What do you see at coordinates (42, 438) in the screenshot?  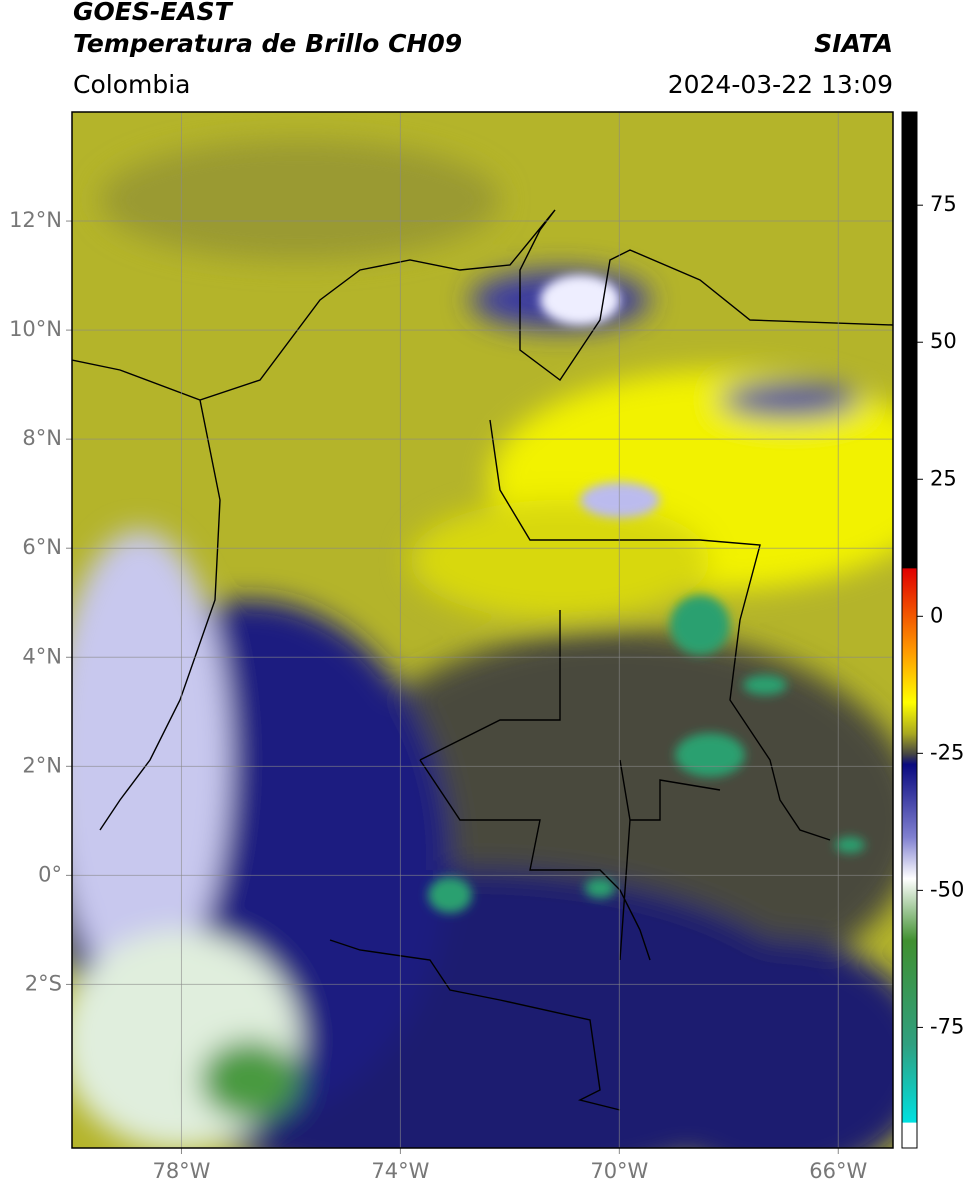 I see `y-tick-label: 8°N` at bounding box center [42, 438].